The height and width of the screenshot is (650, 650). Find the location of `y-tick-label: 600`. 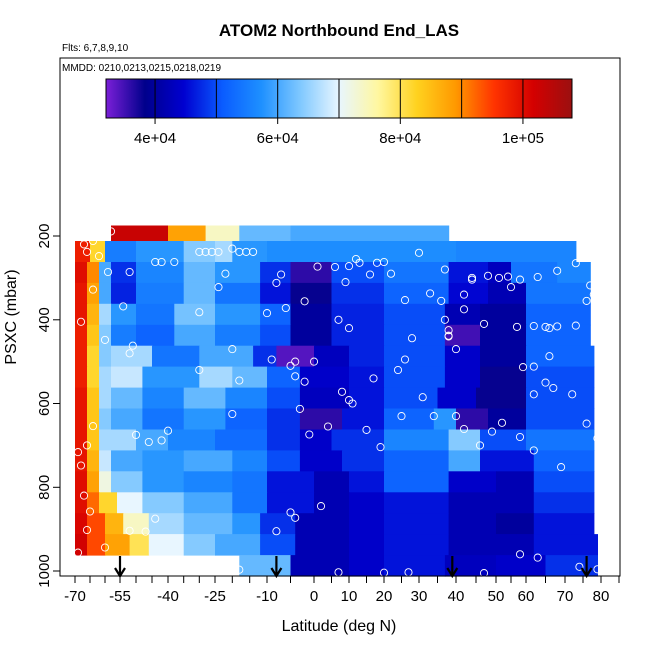

y-tick-label: 600 is located at coordinates (44, 403).